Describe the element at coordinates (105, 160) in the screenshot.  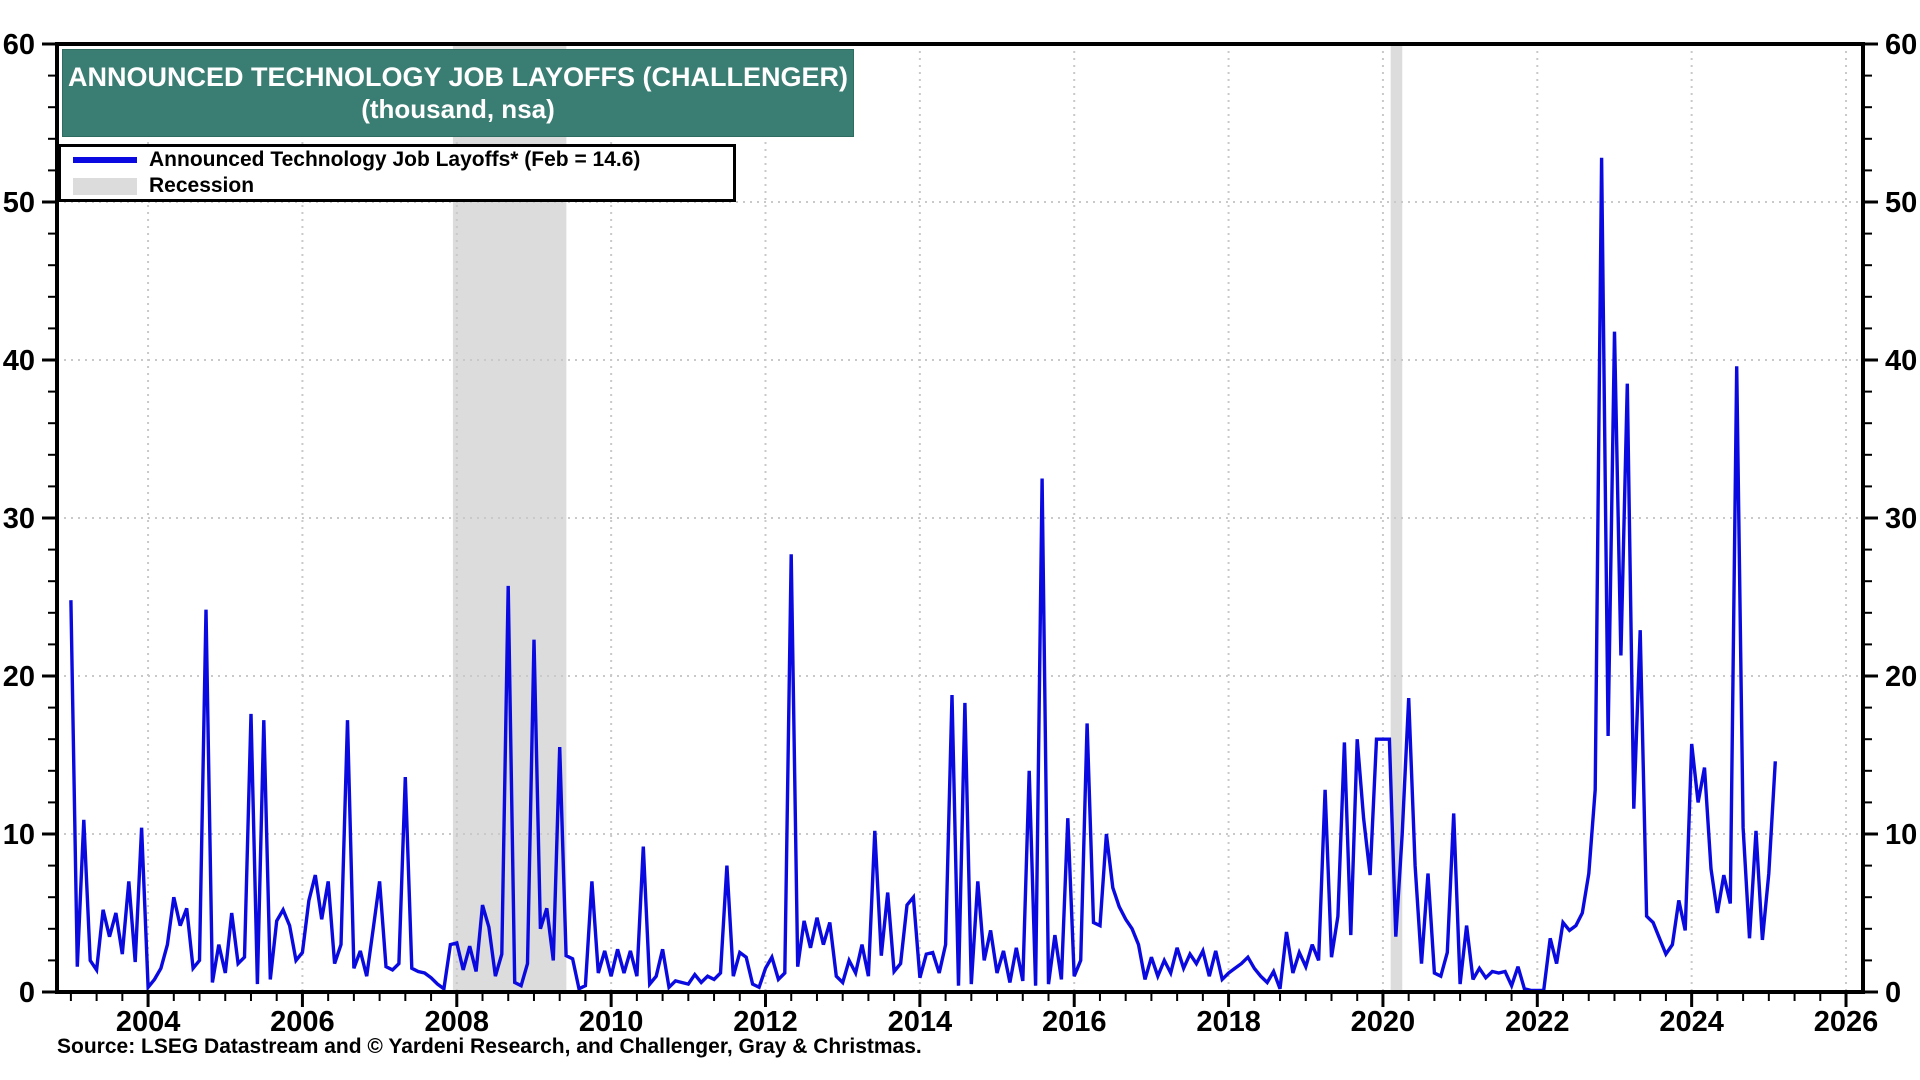
I see `series-line-swatch` at that location.